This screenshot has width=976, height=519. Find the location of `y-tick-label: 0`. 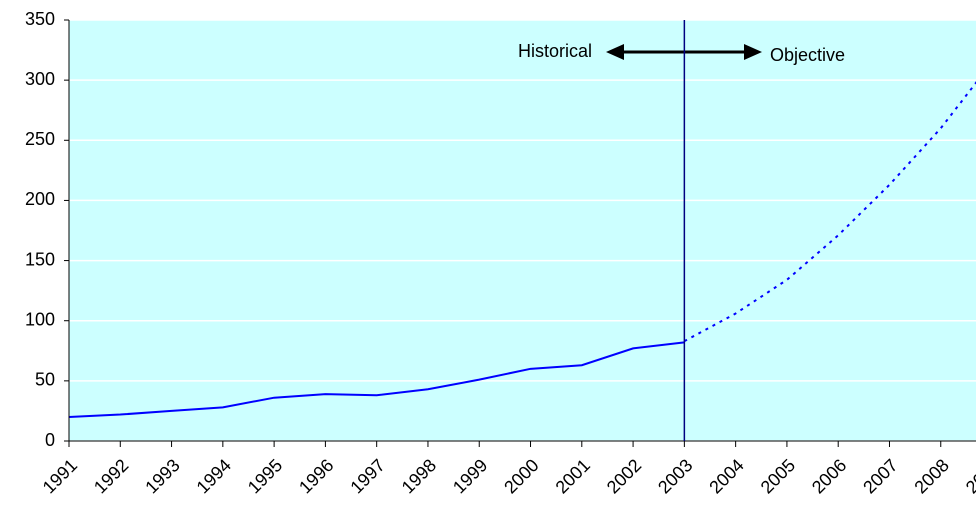

y-tick-label: 0 is located at coordinates (50, 440).